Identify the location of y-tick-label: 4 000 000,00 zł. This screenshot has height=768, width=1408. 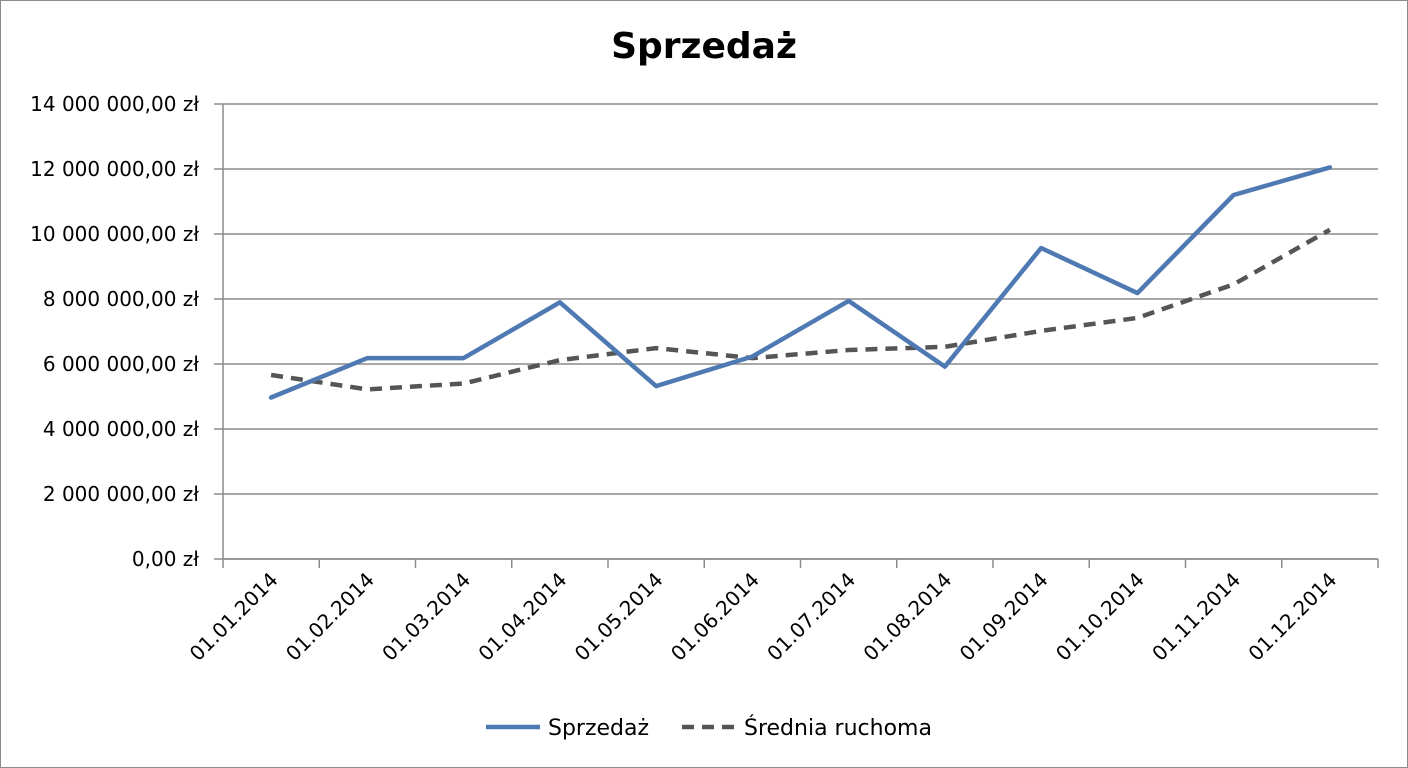
(121, 429).